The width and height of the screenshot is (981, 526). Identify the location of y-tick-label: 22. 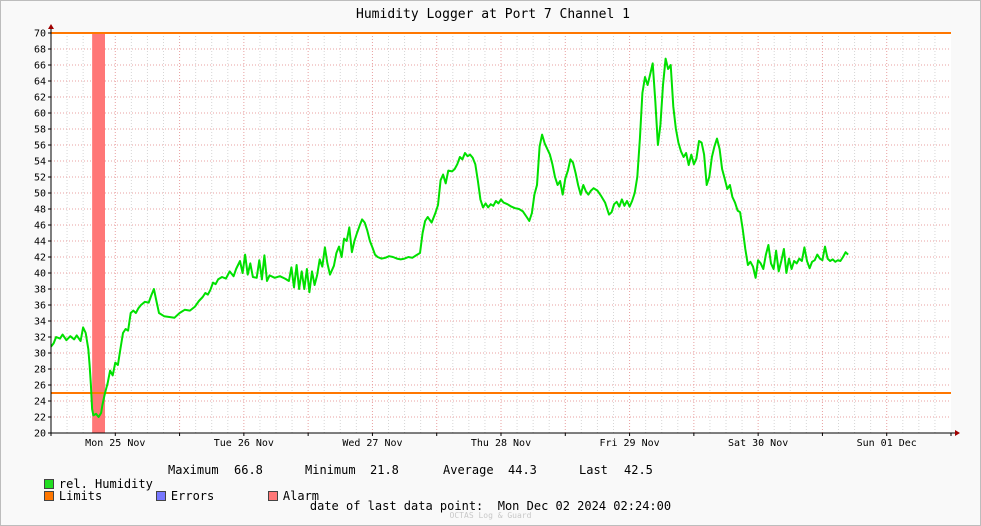
(40, 418).